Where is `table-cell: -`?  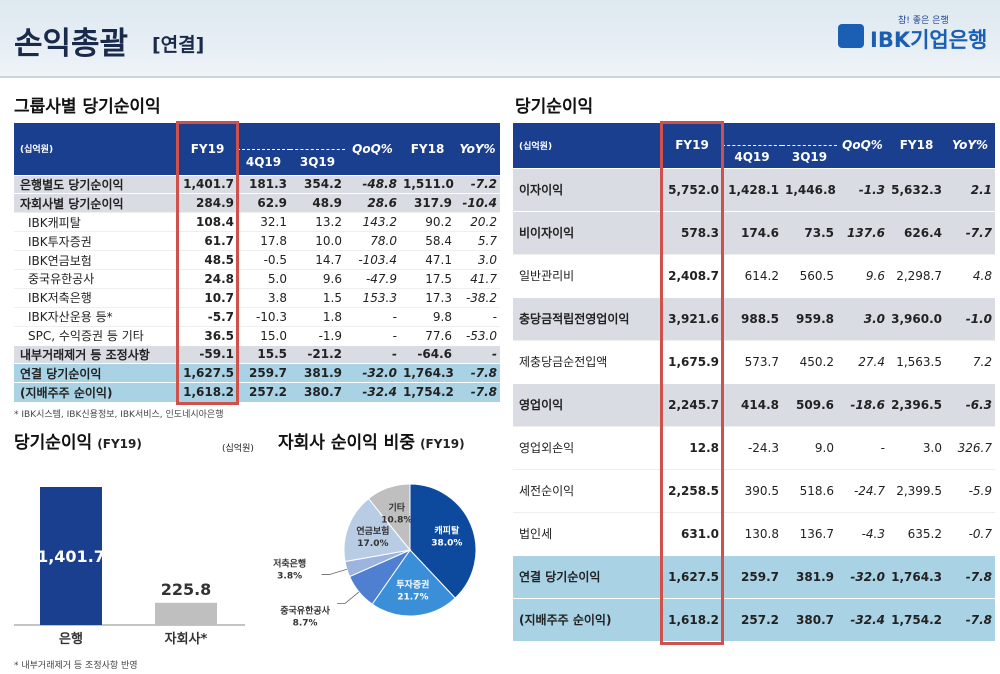
table-cell: - is located at coordinates (882, 447).